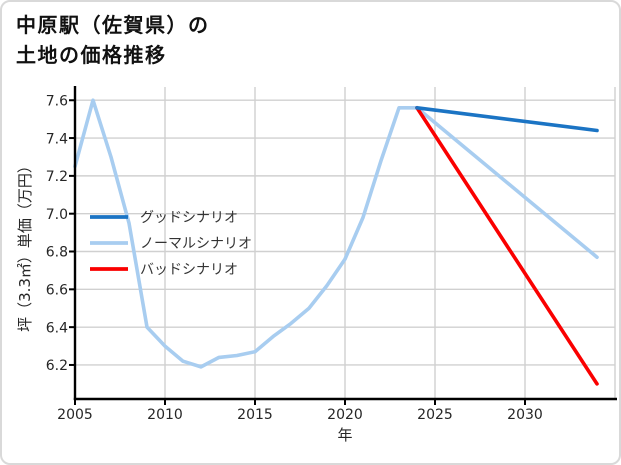 The height and width of the screenshot is (465, 621). What do you see at coordinates (344, 435) in the screenshot?
I see `x-axis-title: 年` at bounding box center [344, 435].